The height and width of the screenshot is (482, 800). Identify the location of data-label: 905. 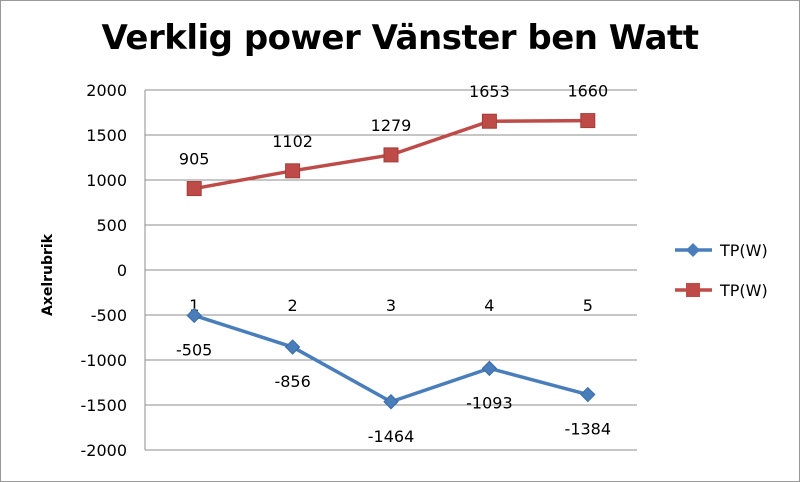
(194, 159).